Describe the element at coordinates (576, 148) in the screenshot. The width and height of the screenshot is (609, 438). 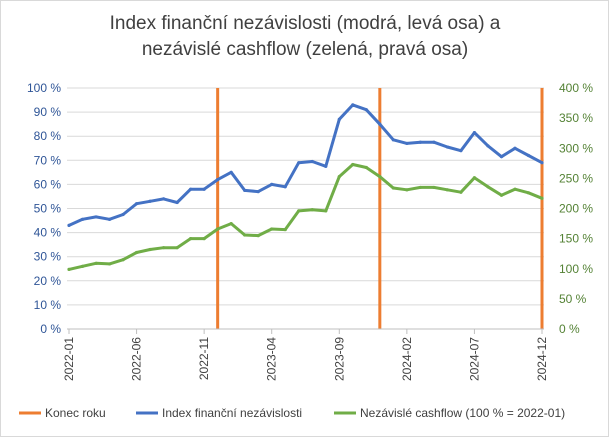
I see `right-axis-tick-label: 300 %` at that location.